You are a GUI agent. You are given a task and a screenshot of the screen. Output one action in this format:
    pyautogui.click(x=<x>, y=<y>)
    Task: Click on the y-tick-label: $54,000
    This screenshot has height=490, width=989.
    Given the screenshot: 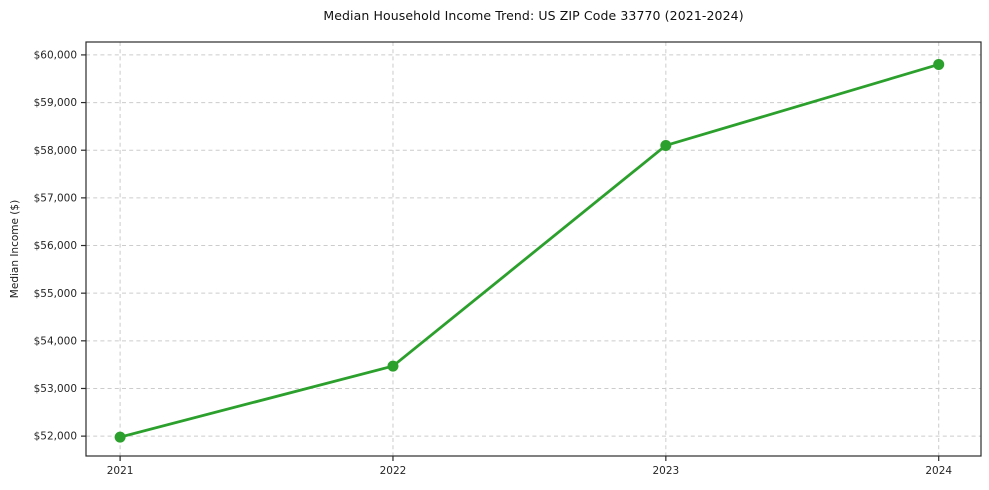 What is the action you would take?
    pyautogui.click(x=55, y=341)
    